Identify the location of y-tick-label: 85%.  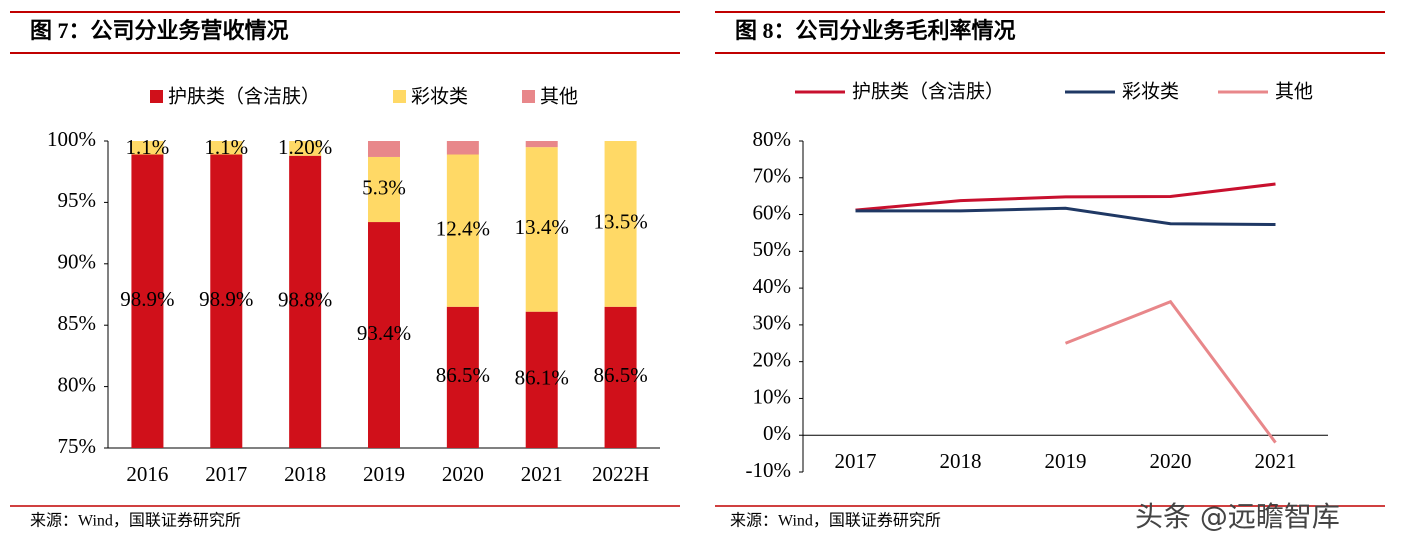
(77, 323).